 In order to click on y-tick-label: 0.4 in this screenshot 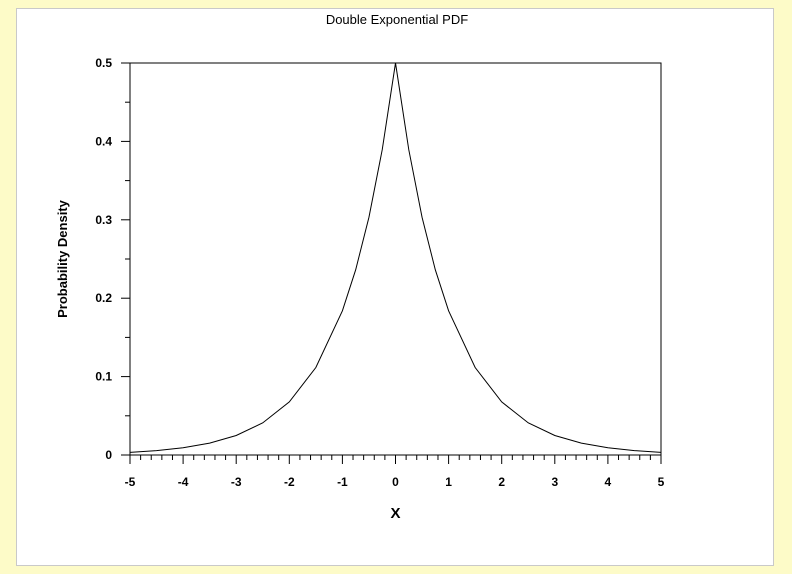, I will do `click(103, 141)`.